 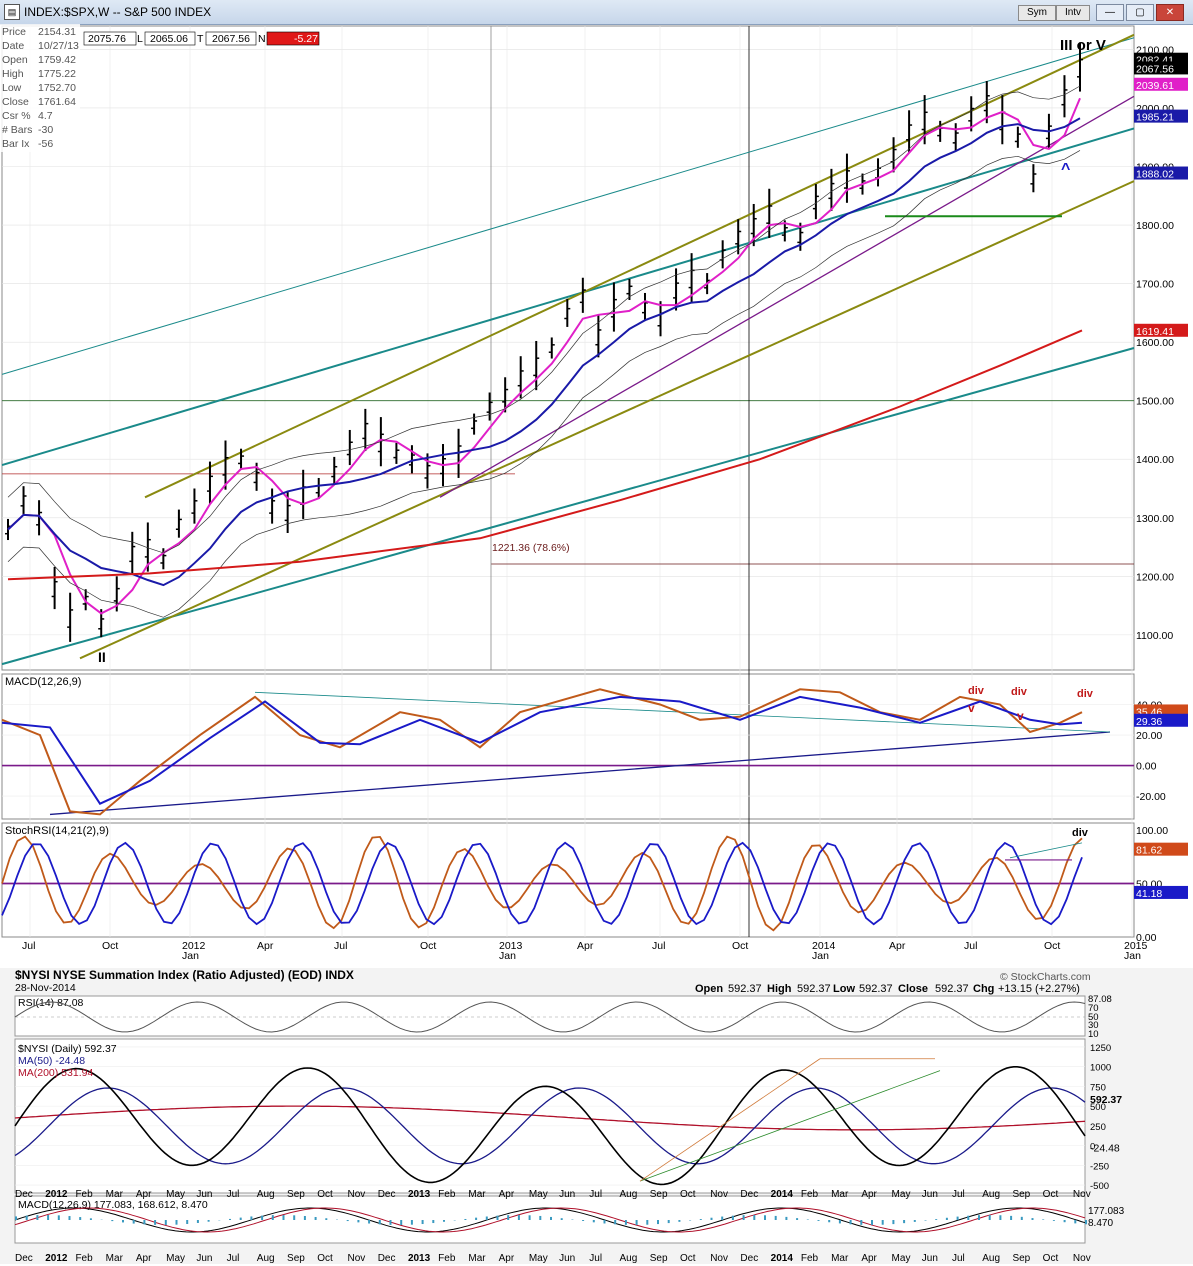 I want to click on quote-v3: 2067.56, so click(x=231, y=39).